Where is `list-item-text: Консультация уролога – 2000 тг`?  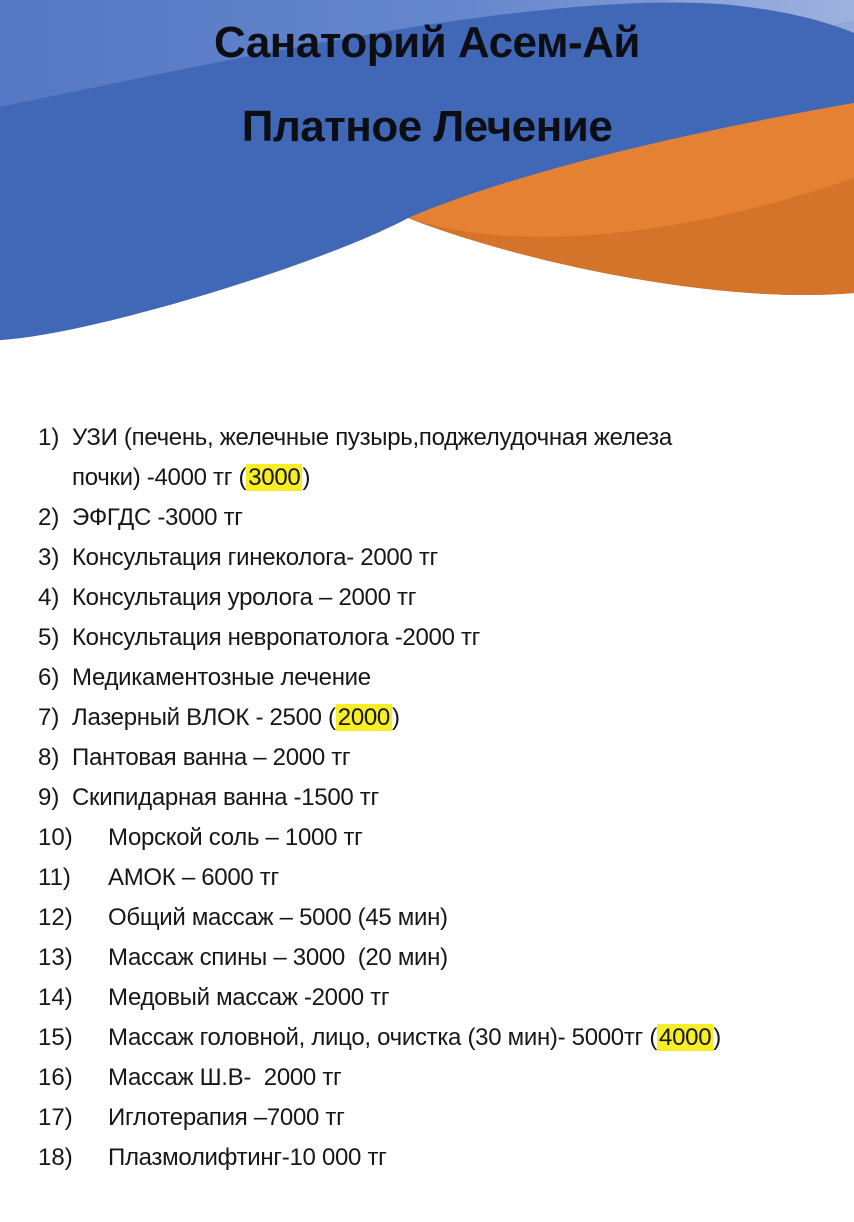
list-item-text: Консультация уролога – 2000 тг is located at coordinates (244, 597).